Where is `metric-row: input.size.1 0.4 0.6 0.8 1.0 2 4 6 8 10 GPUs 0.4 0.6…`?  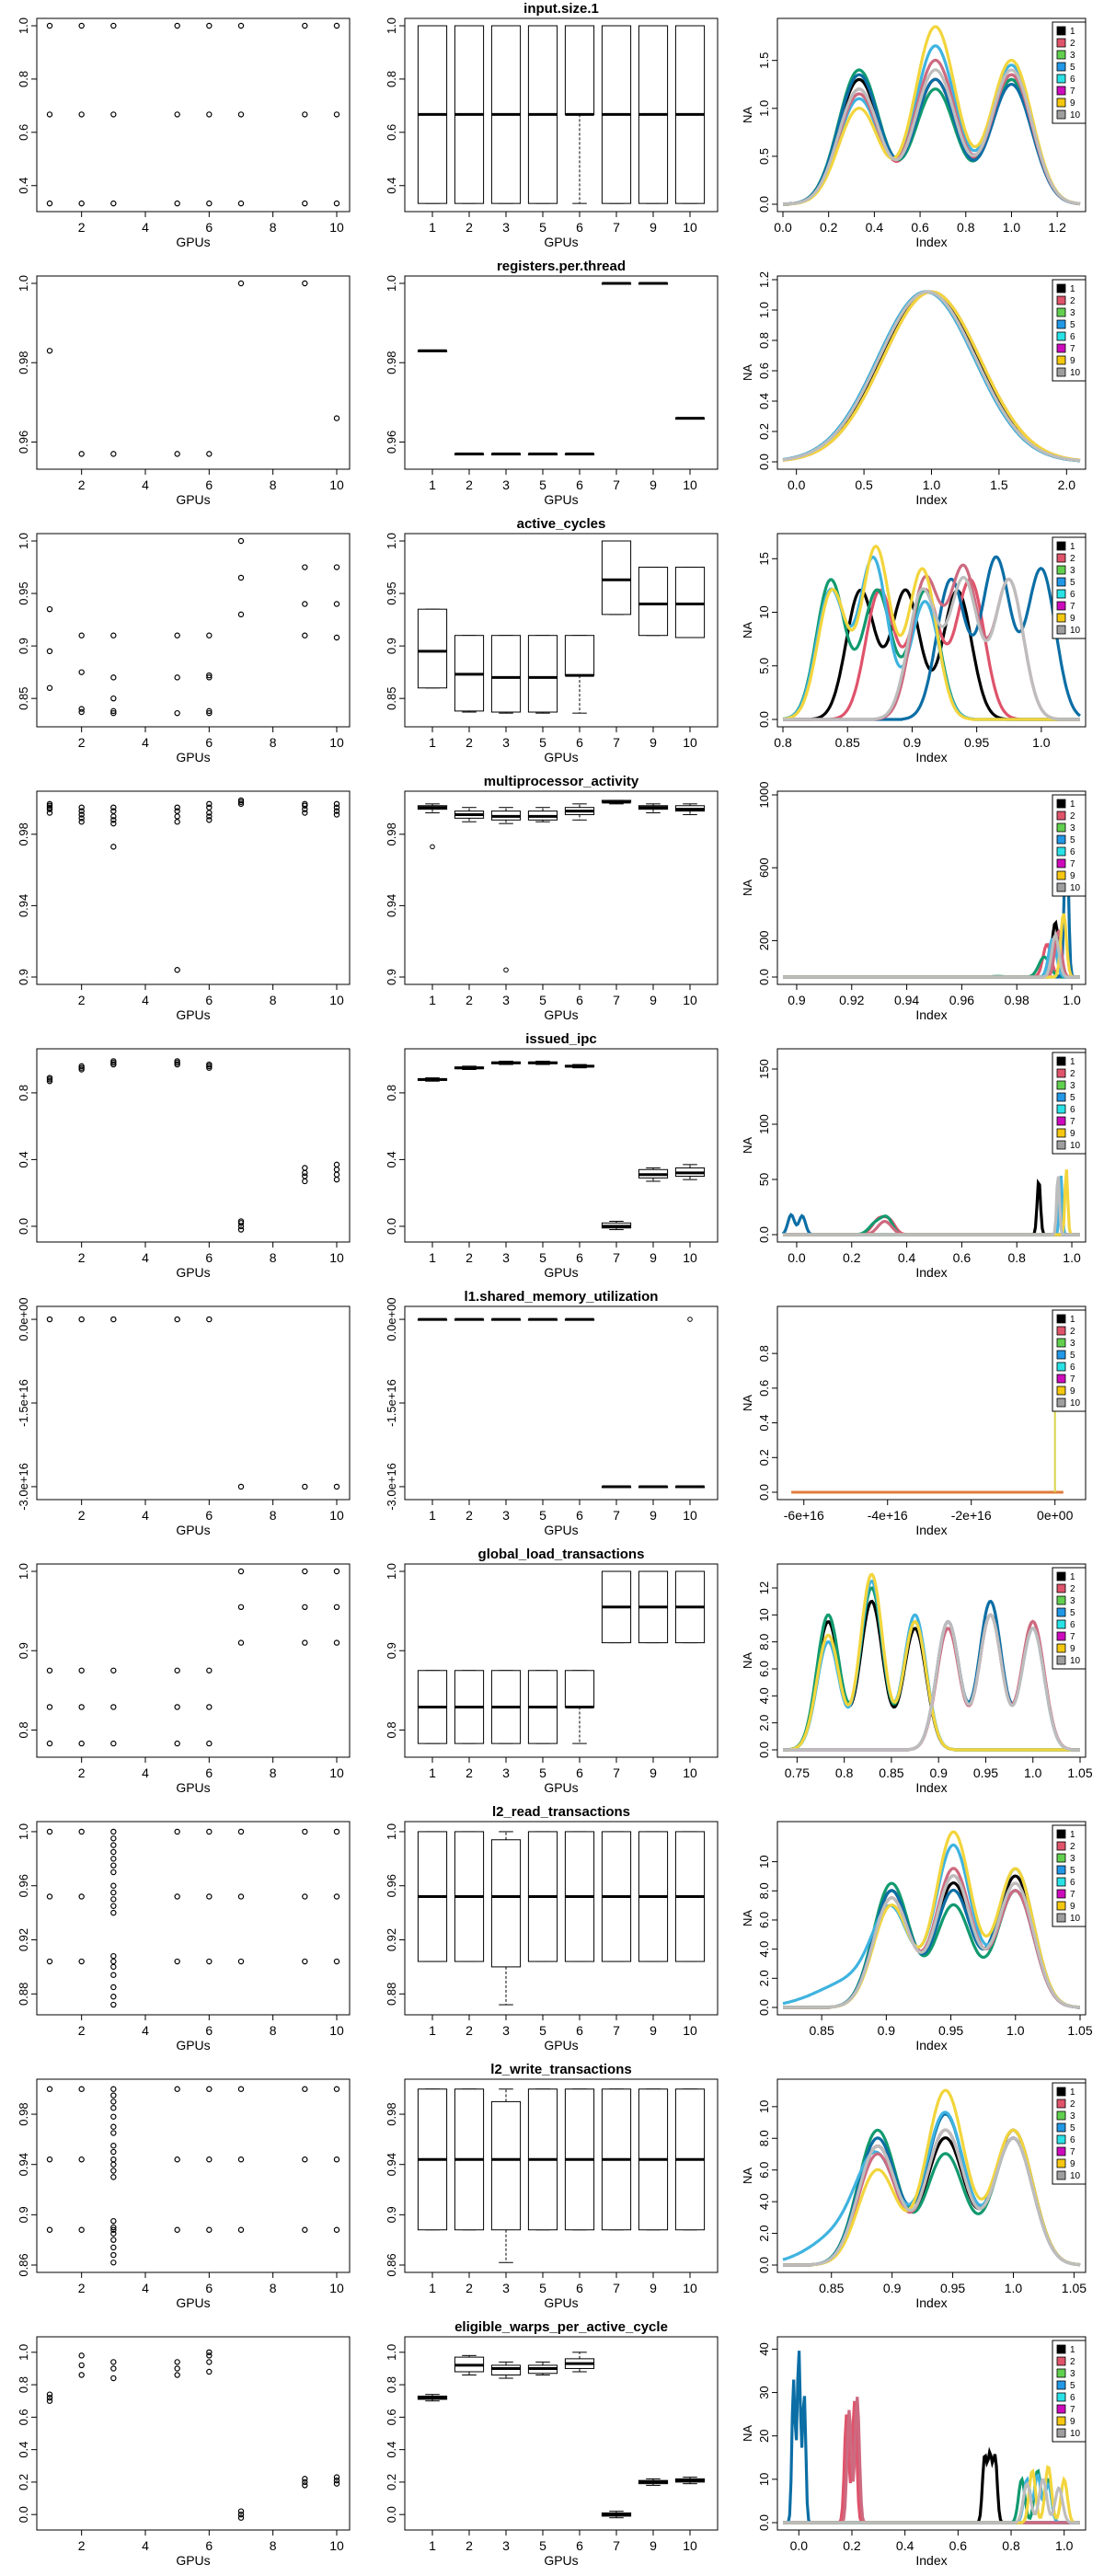
metric-row: input.size.1 0.4 0.6 0.8 1.0 2 4 6 8 10 GPUs 0.4 0.6… is located at coordinates (552, 125).